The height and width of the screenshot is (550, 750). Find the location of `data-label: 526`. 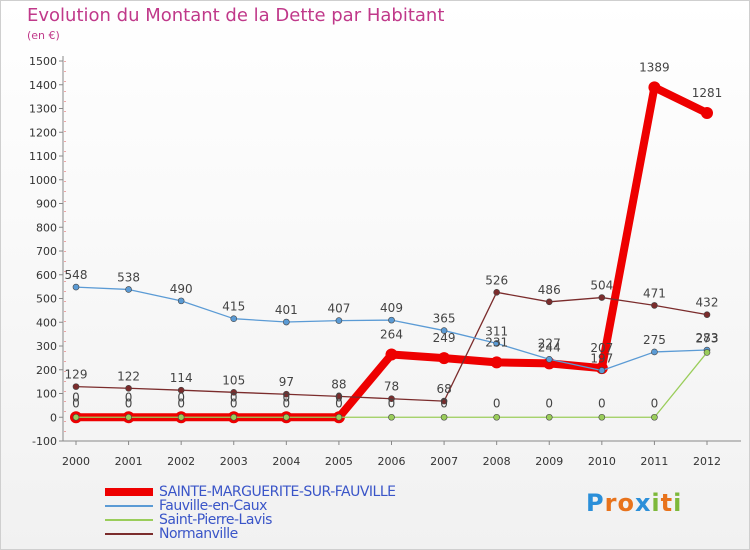

data-label: 526 is located at coordinates (496, 280).